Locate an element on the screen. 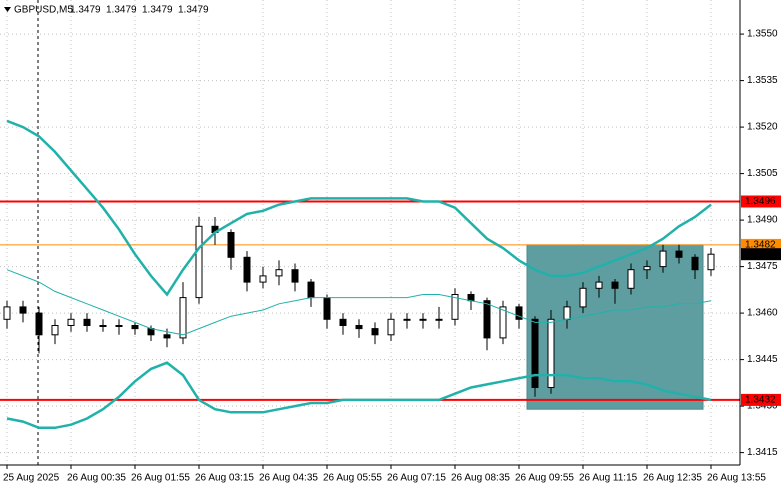  price-tag-label: 1.3432 is located at coordinates (760, 400).